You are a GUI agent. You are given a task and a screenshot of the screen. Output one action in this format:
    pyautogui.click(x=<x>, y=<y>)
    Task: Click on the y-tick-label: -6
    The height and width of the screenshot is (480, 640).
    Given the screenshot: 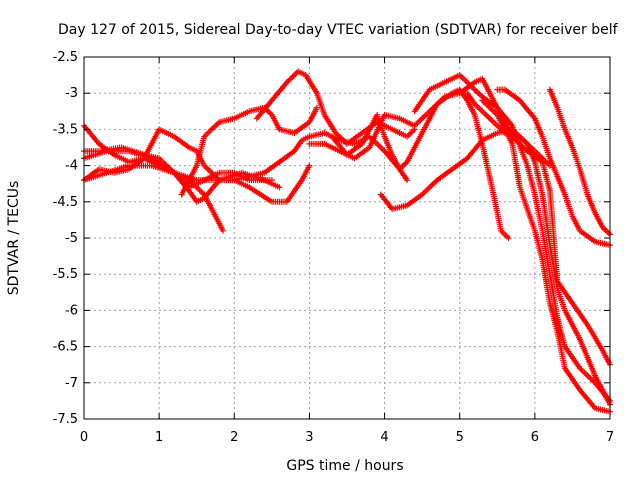 What is the action you would take?
    pyautogui.click(x=71, y=310)
    